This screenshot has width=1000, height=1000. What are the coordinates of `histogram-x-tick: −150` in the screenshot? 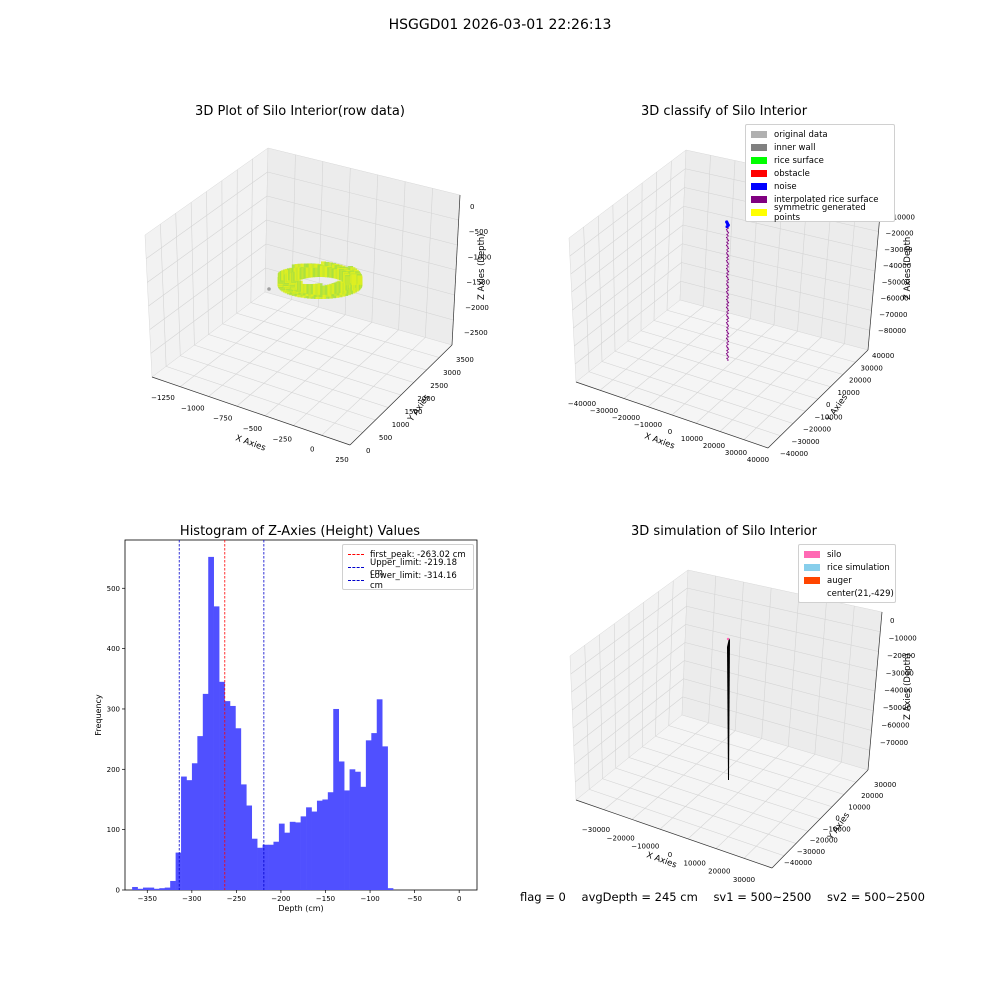 It's located at (325, 899).